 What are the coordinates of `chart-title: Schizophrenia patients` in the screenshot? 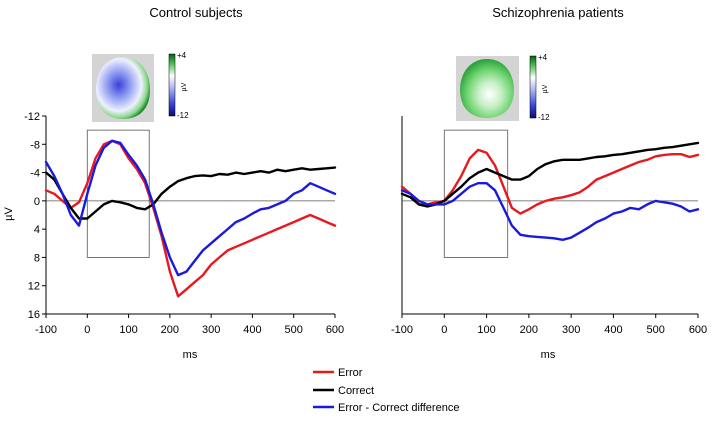 It's located at (558, 12).